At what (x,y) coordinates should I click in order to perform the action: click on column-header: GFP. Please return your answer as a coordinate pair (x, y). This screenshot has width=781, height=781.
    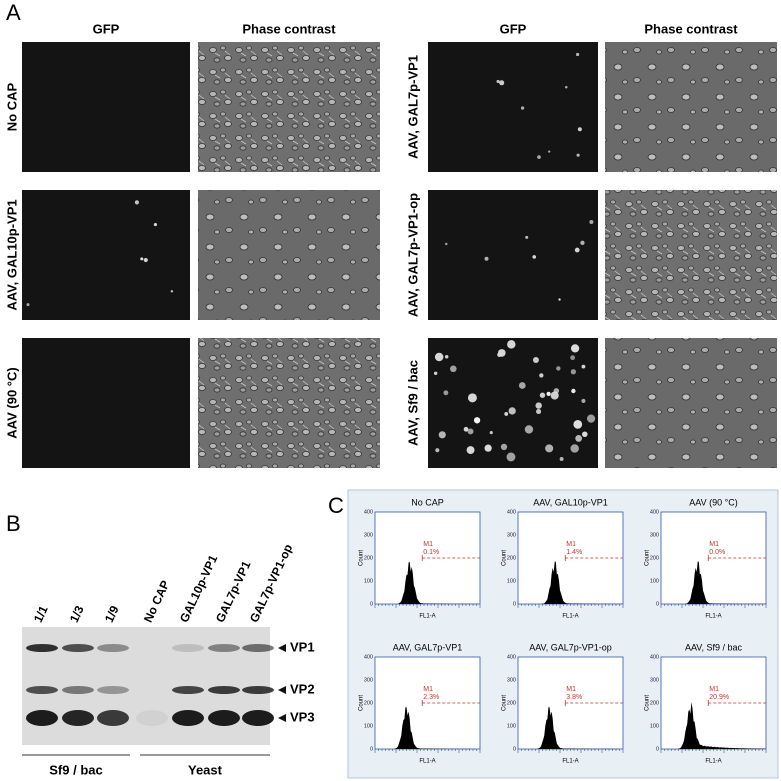
    Looking at the image, I should click on (513, 28).